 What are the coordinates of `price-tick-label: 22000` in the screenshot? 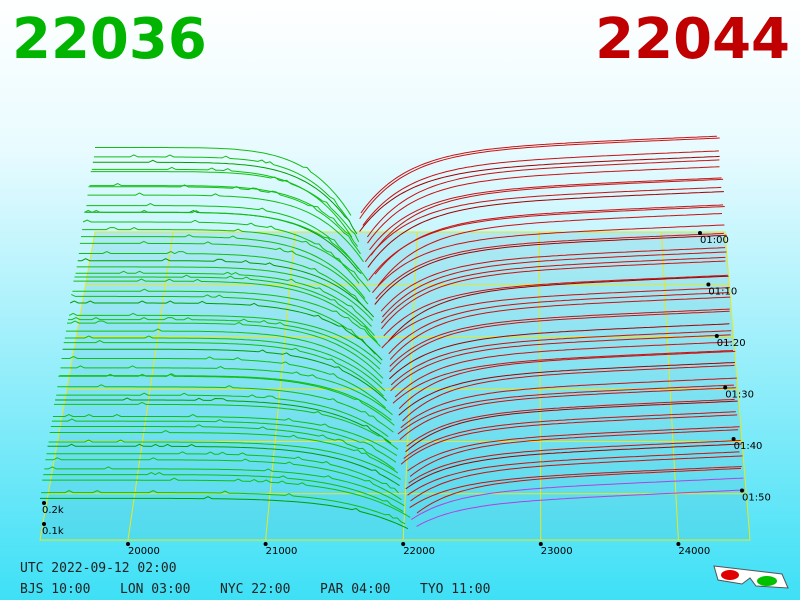 It's located at (419, 551).